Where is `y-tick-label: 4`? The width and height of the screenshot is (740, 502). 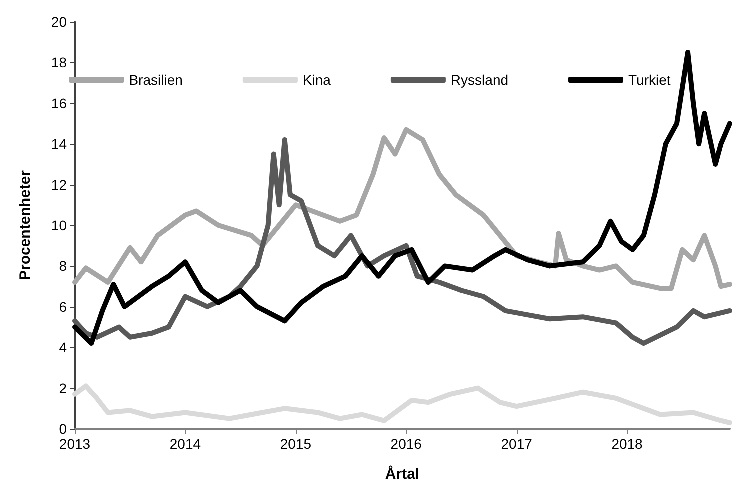 y-tick-label: 4 is located at coordinates (63, 348).